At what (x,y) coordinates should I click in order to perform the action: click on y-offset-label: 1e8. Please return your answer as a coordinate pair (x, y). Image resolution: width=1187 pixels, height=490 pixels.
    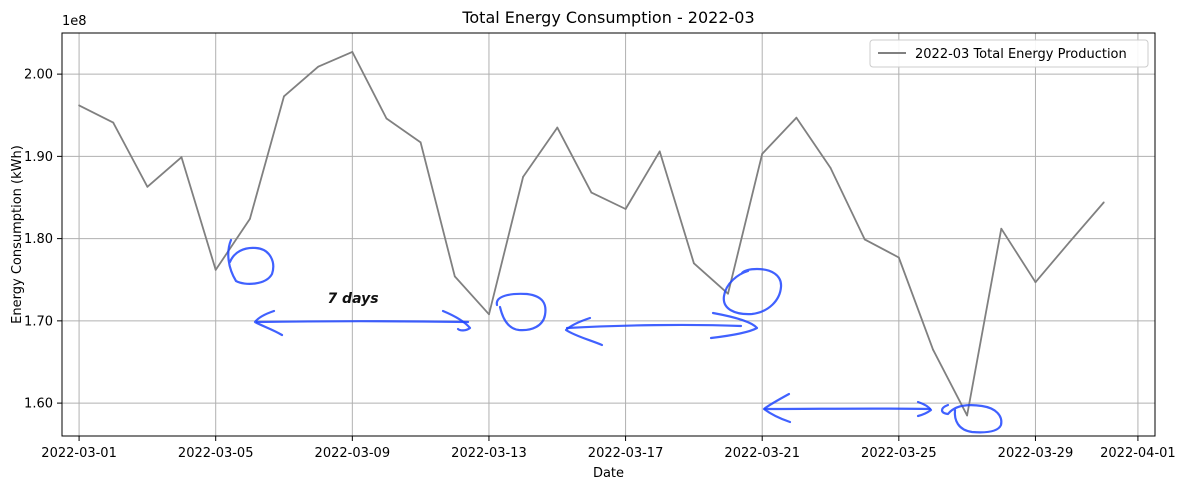
    Looking at the image, I should click on (74, 21).